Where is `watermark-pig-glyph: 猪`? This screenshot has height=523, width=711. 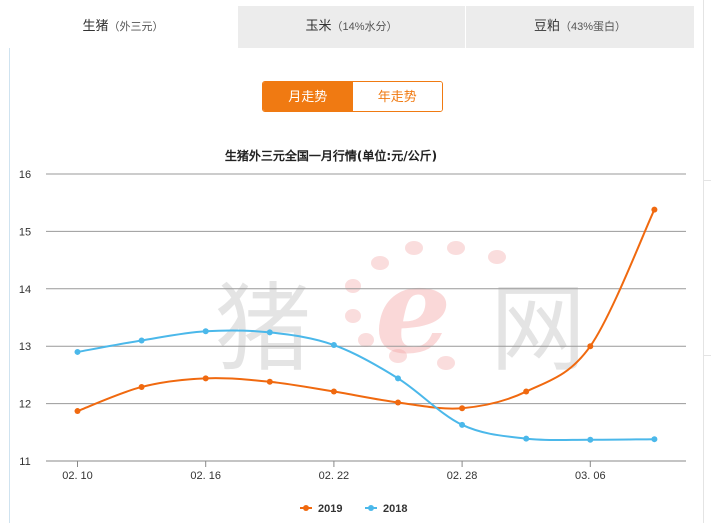 watermark-pig-glyph: 猪 is located at coordinates (263, 329).